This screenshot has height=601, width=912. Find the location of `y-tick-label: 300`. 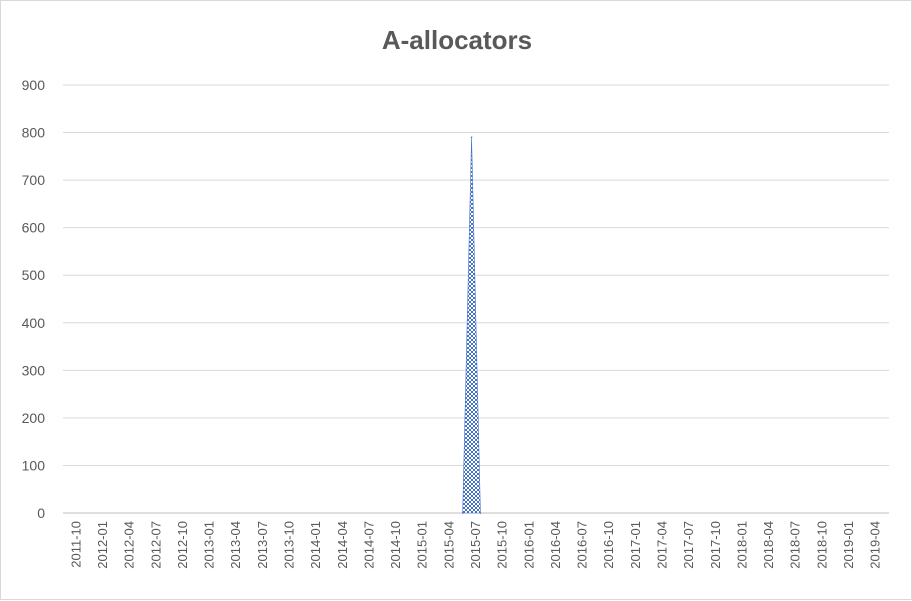

y-tick-label: 300 is located at coordinates (34, 370).